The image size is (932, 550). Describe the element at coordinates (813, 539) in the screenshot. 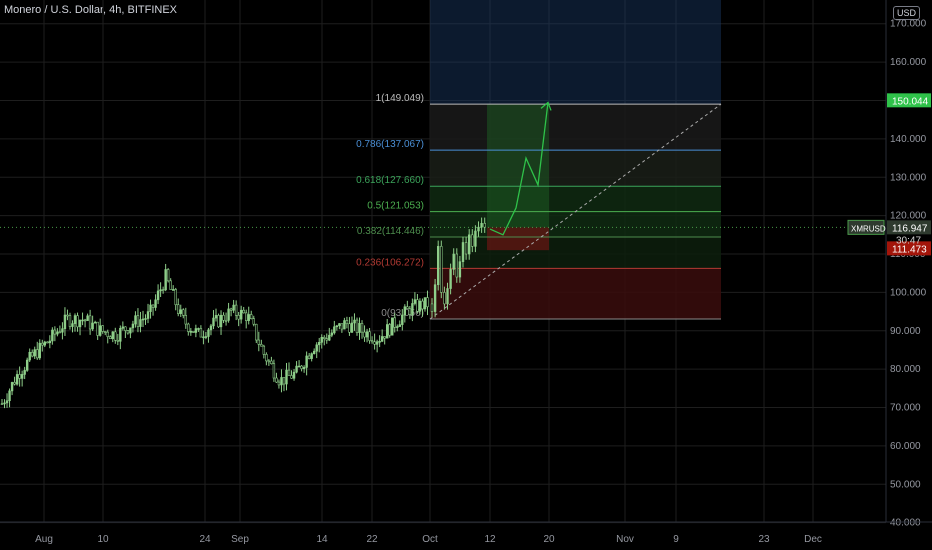

I see `x-tick-label: Dec` at that location.